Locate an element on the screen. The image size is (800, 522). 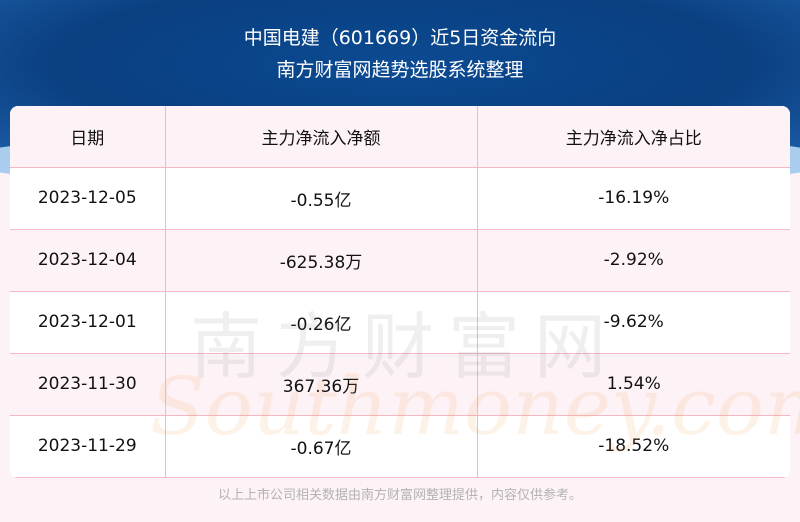
table-row: 2023-11-30 367.36万 1.54% is located at coordinates (400, 384).